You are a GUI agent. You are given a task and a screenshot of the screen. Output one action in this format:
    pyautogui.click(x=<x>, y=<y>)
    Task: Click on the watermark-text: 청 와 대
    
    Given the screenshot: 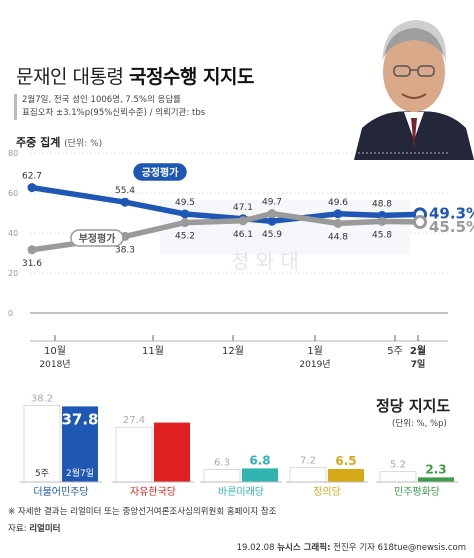 What is the action you would take?
    pyautogui.click(x=265, y=261)
    